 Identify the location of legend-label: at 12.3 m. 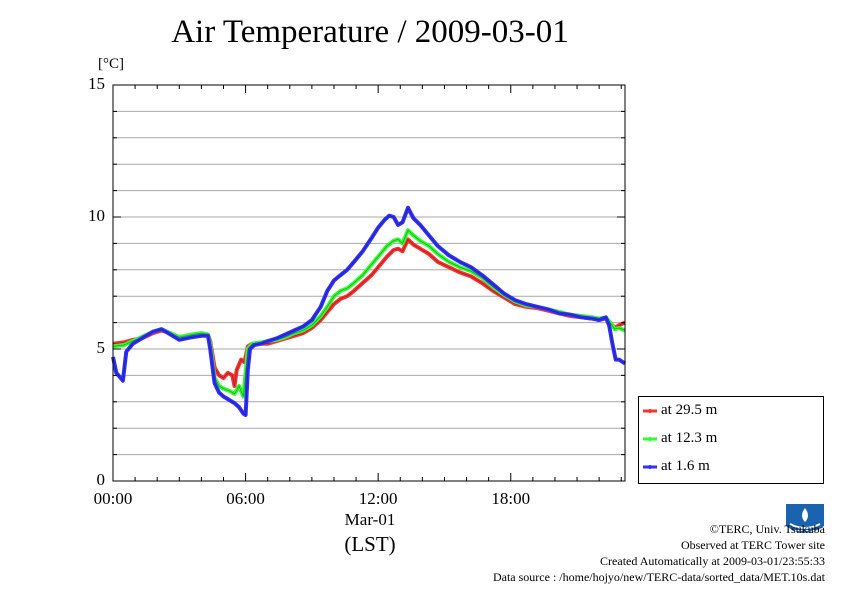
(689, 438).